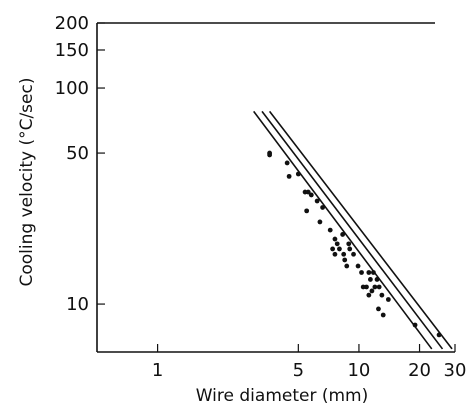 This screenshot has width=469, height=407. I want to click on y-tick-label: 10, so click(77, 304).